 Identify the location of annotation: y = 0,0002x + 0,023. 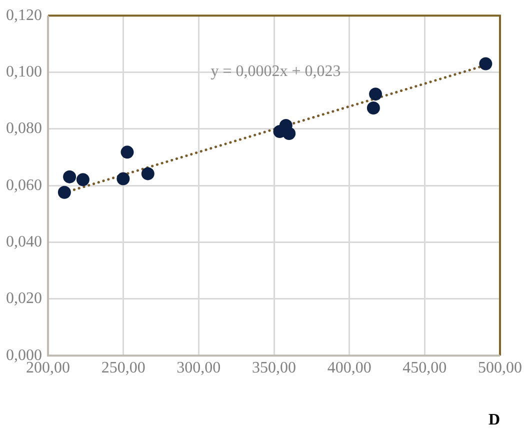
(275, 71).